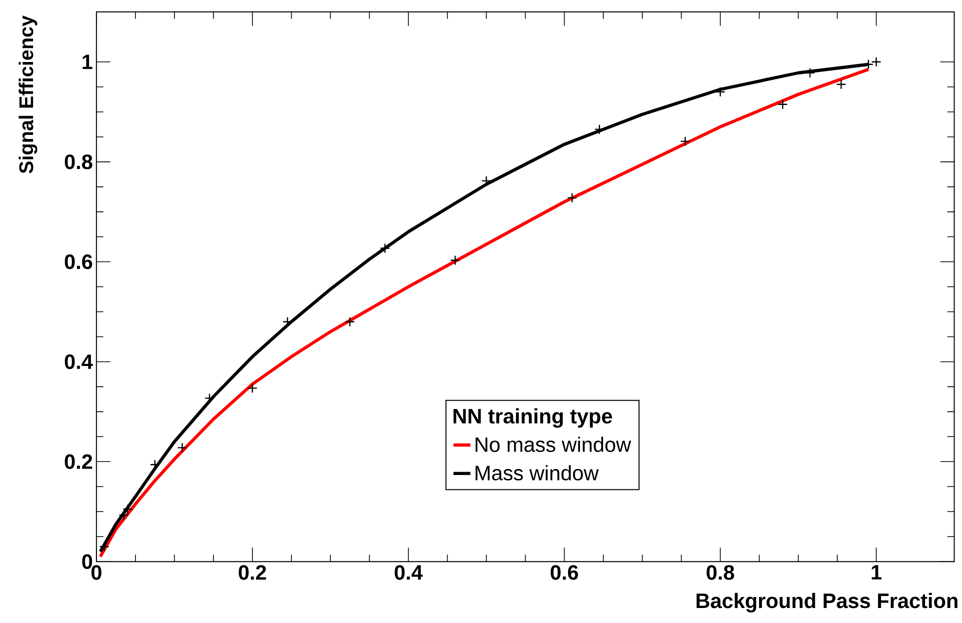  What do you see at coordinates (78, 162) in the screenshot?
I see `y-tick-label: 0.8` at bounding box center [78, 162].